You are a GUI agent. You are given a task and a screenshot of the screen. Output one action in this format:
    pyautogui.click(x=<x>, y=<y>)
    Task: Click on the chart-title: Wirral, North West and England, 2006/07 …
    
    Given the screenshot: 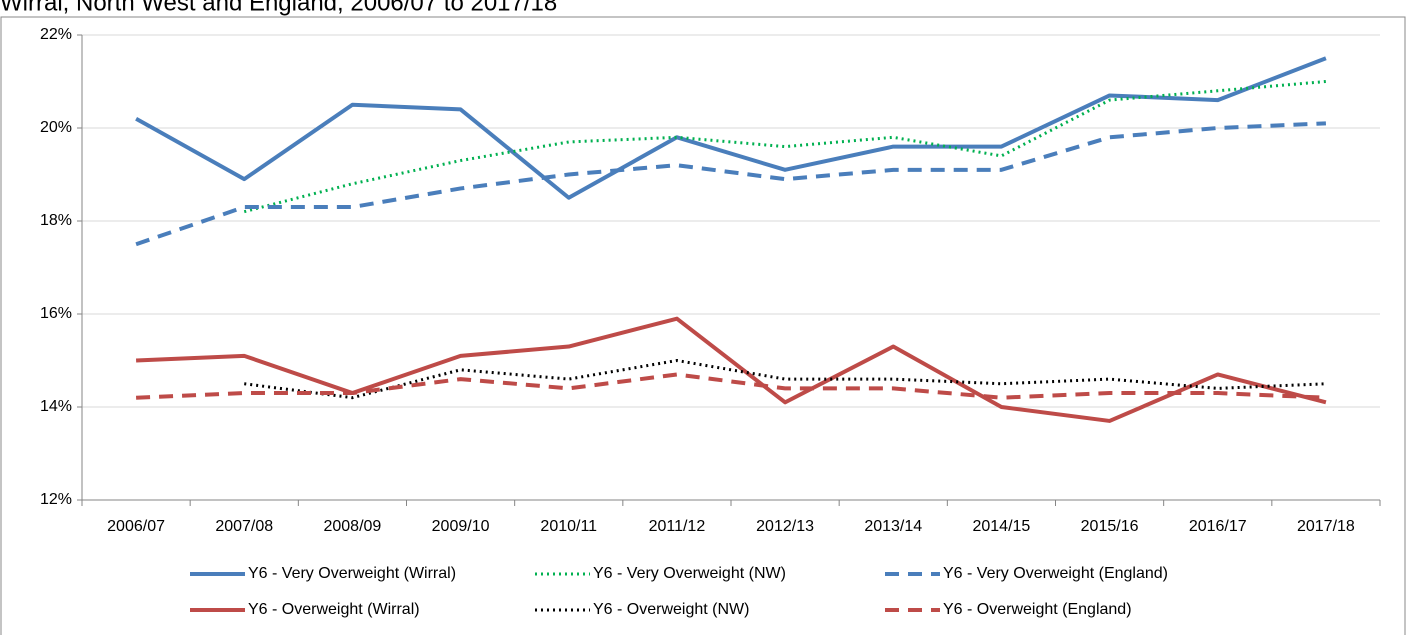 What is the action you would take?
    pyautogui.click(x=278, y=8)
    